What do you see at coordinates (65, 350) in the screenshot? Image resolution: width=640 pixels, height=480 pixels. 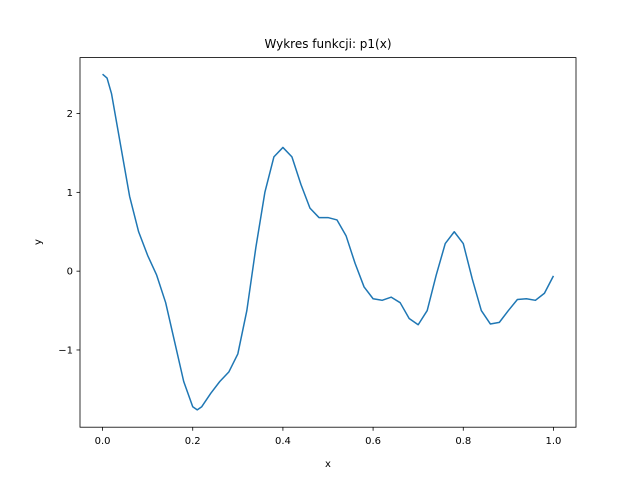 I see `y-tick-label: −1` at bounding box center [65, 350].